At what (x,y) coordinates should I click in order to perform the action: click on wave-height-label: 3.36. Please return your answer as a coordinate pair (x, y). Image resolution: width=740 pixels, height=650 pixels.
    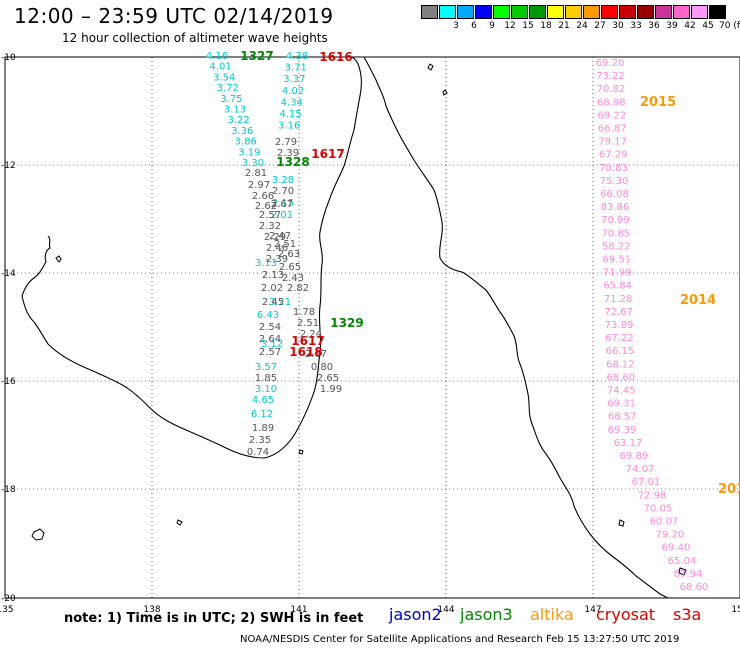
    Looking at the image, I should click on (242, 131).